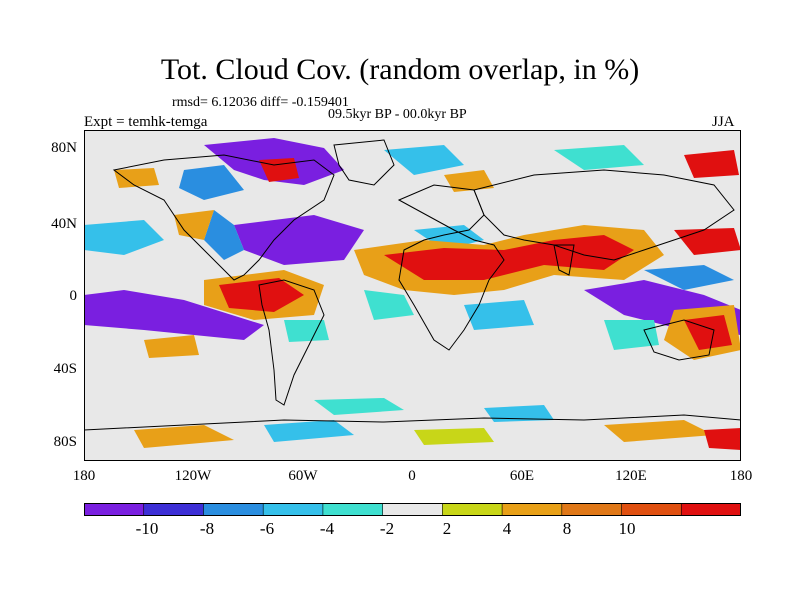  What do you see at coordinates (260, 102) in the screenshot?
I see `stats-text: rmsd= 6.12036 diff= -0.159401` at bounding box center [260, 102].